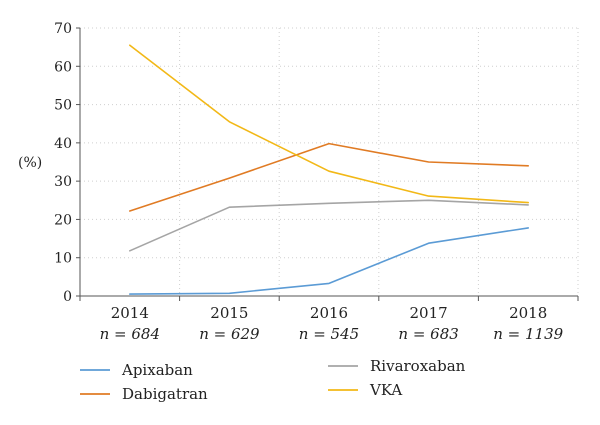 The image size is (600, 425). I want to click on y-tick-labels: 0 10 20 30 40 50 60 70, so click(63, 163).